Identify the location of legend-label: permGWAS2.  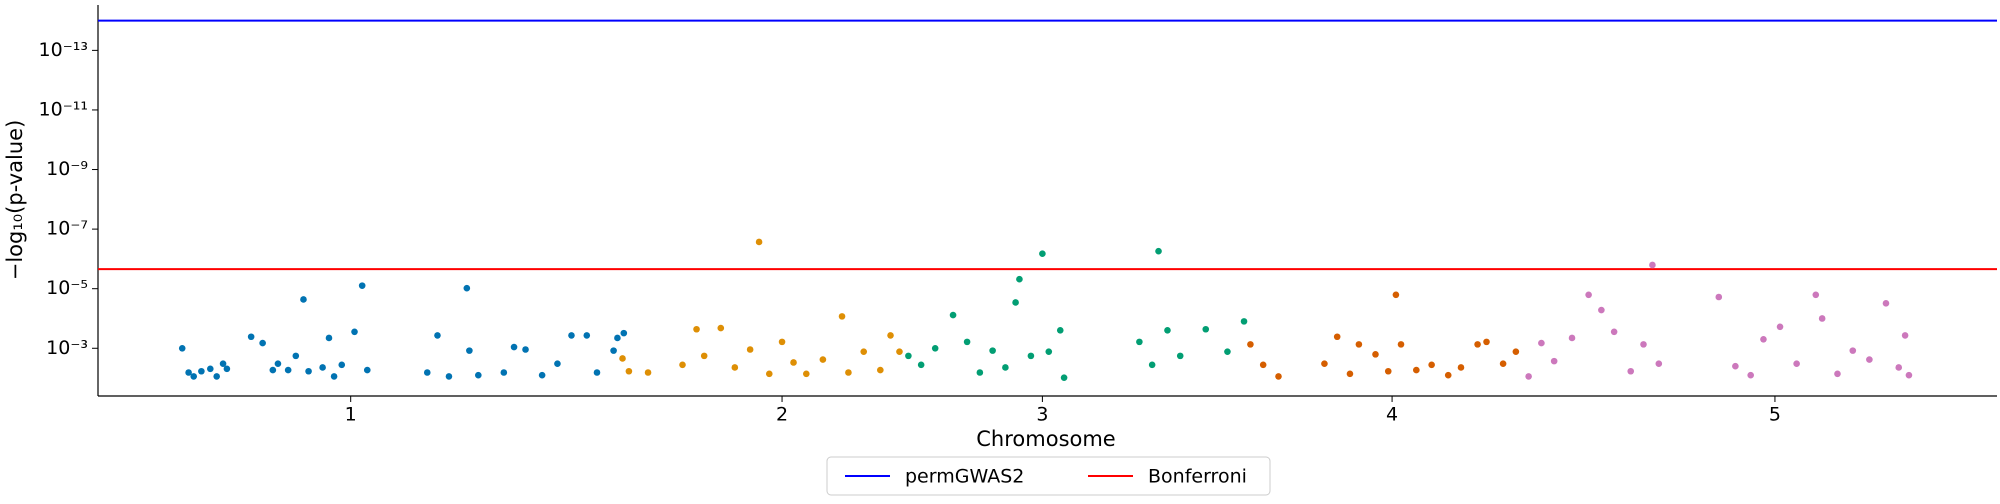
(964, 477).